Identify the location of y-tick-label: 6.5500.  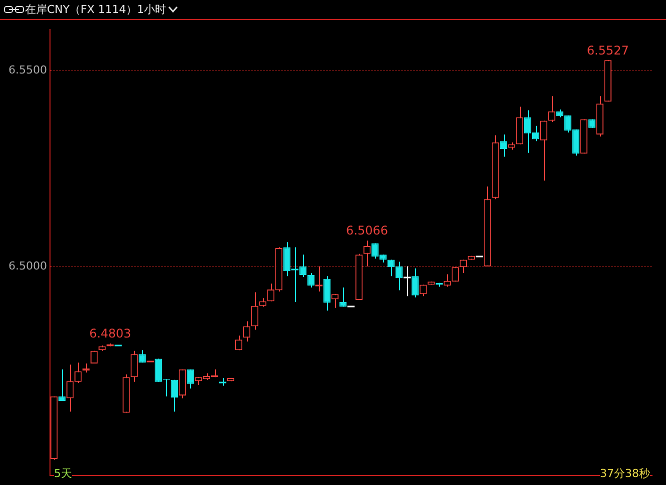
(27, 70).